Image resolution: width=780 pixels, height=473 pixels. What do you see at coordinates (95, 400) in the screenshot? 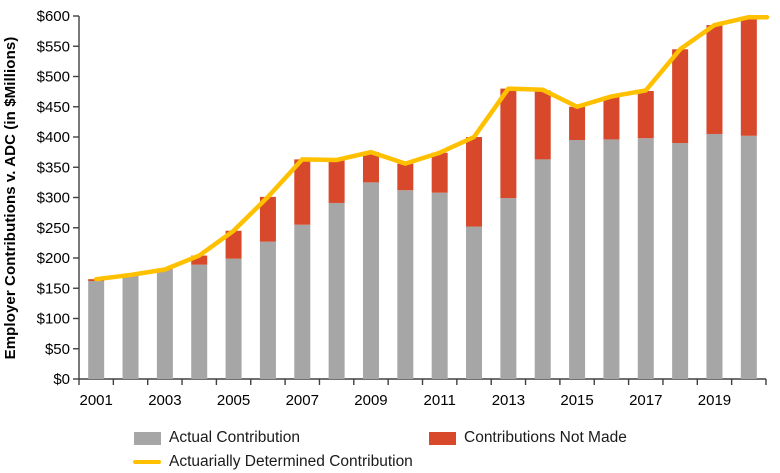
I see `x-tick-label: 2001` at bounding box center [95, 400].